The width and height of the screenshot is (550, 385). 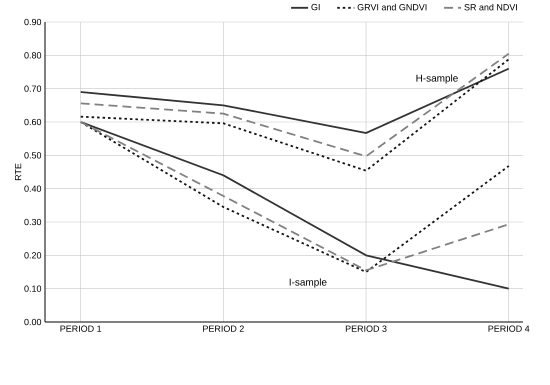 What do you see at coordinates (33, 155) in the screenshot?
I see `y-tick-label: 0.50` at bounding box center [33, 155].